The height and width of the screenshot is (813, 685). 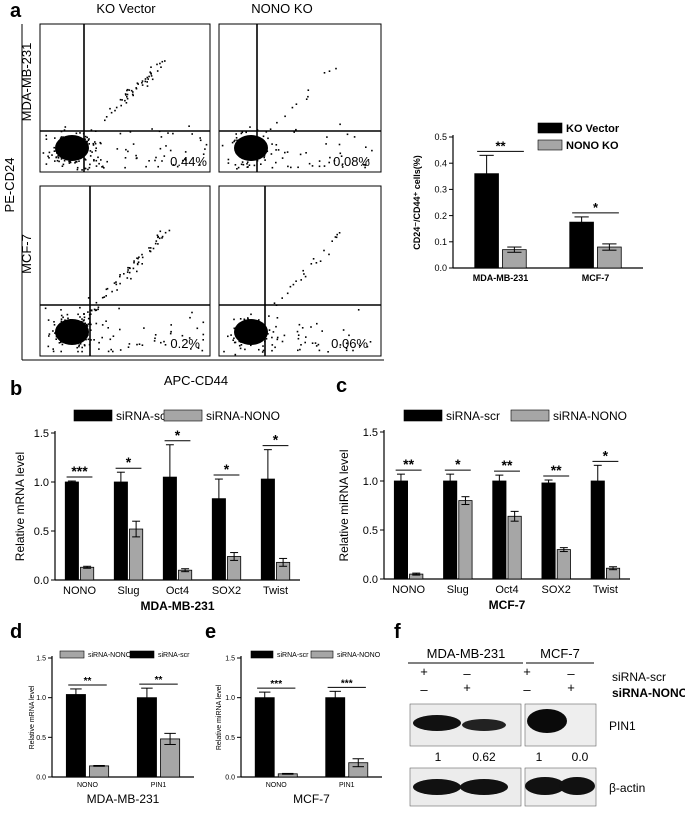 What do you see at coordinates (424, 671) in the screenshot?
I see `blot-sign-mda-scr-1: +` at bounding box center [424, 671].